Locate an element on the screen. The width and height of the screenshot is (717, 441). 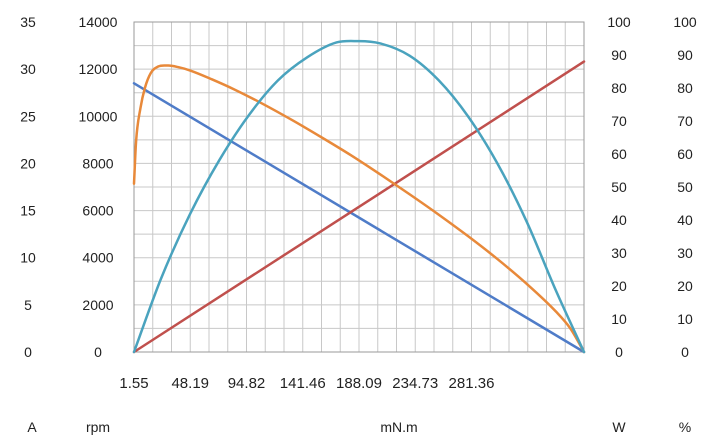
efficiency-unit-label: % is located at coordinates (685, 427).